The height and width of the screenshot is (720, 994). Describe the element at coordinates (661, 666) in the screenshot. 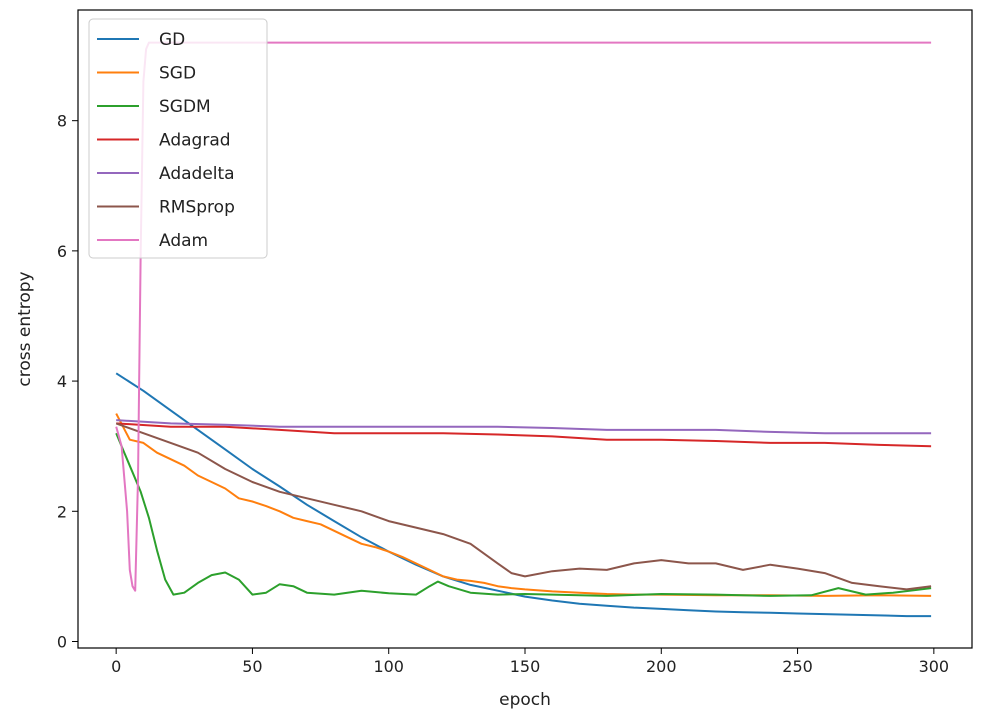

I see `x-tick-label: 200` at that location.